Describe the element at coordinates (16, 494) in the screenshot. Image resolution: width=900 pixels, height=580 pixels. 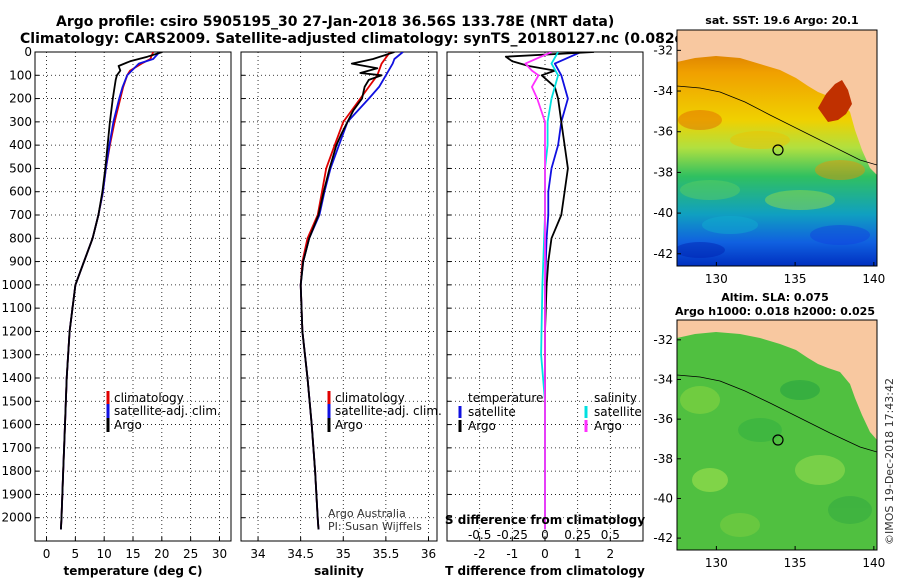
I see `depth-tick-label: 1900` at that location.